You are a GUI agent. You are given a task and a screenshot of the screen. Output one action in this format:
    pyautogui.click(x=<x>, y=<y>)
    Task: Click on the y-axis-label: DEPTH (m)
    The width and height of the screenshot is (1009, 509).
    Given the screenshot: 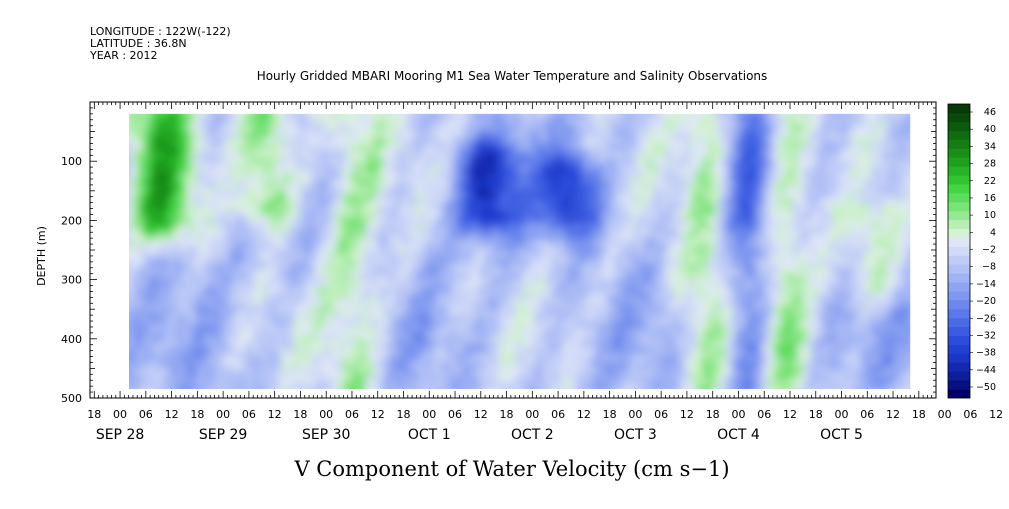 What is the action you would take?
    pyautogui.click(x=41, y=256)
    